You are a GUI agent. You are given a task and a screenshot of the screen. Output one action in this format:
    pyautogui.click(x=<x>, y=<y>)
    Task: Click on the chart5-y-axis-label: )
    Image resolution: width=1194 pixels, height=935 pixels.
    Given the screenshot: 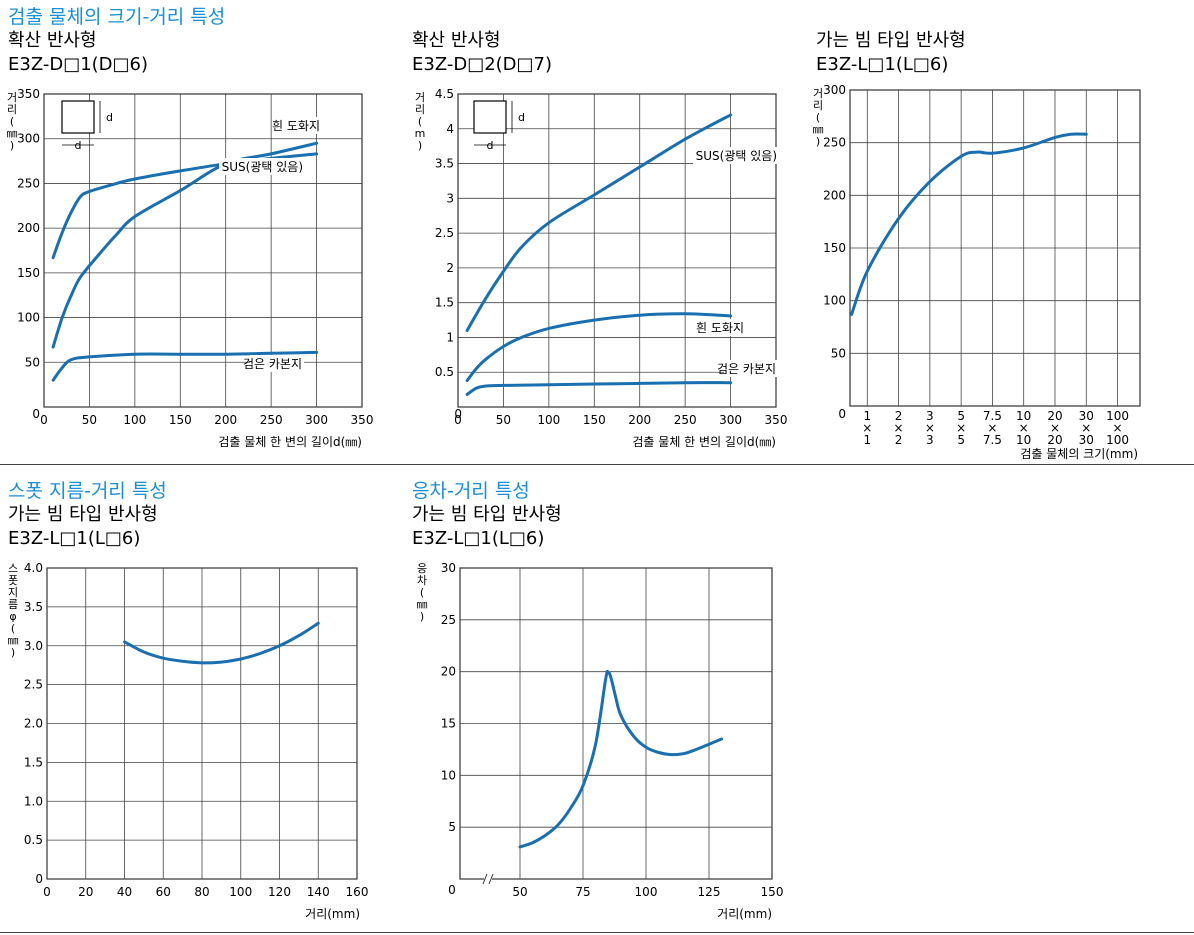 What is the action you would take?
    pyautogui.click(x=422, y=616)
    